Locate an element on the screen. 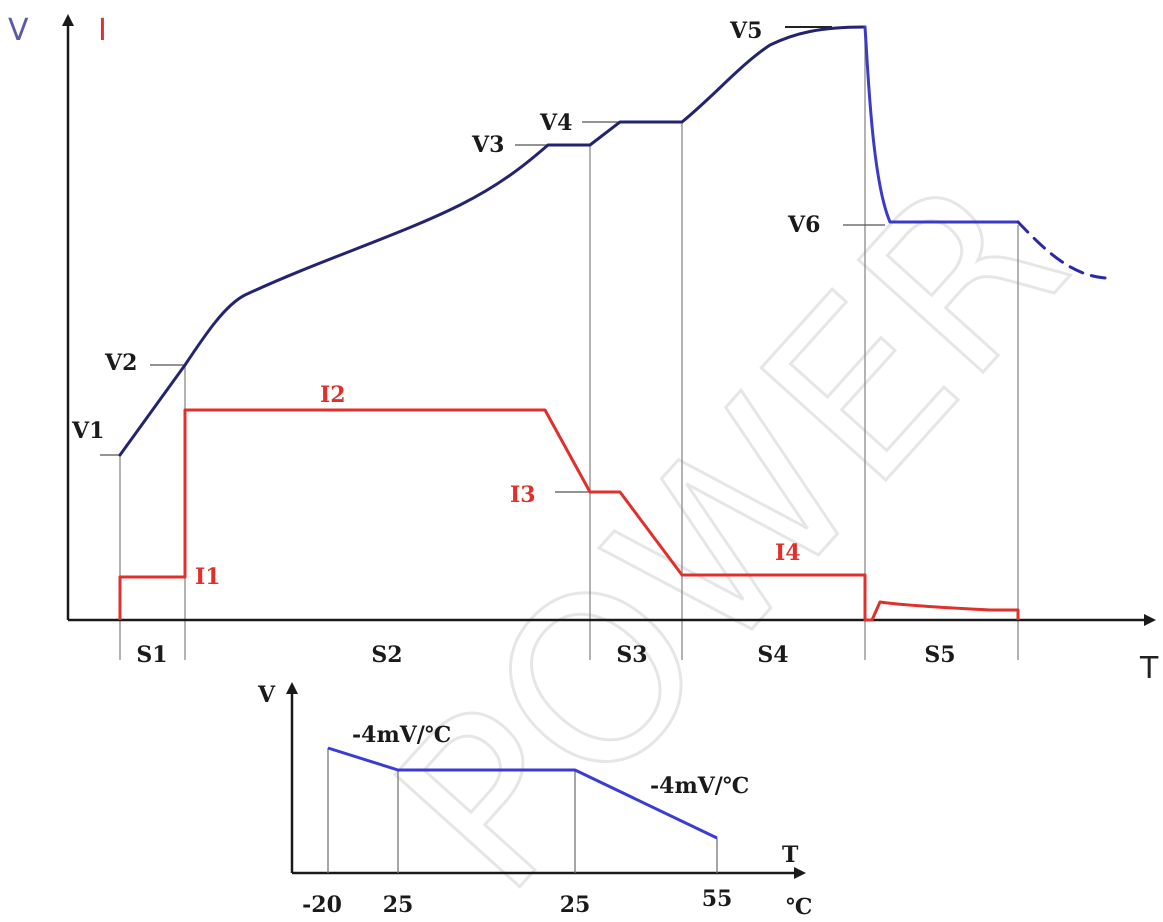 The width and height of the screenshot is (1163, 922). stage-label-s5: S5 is located at coordinates (939, 655).